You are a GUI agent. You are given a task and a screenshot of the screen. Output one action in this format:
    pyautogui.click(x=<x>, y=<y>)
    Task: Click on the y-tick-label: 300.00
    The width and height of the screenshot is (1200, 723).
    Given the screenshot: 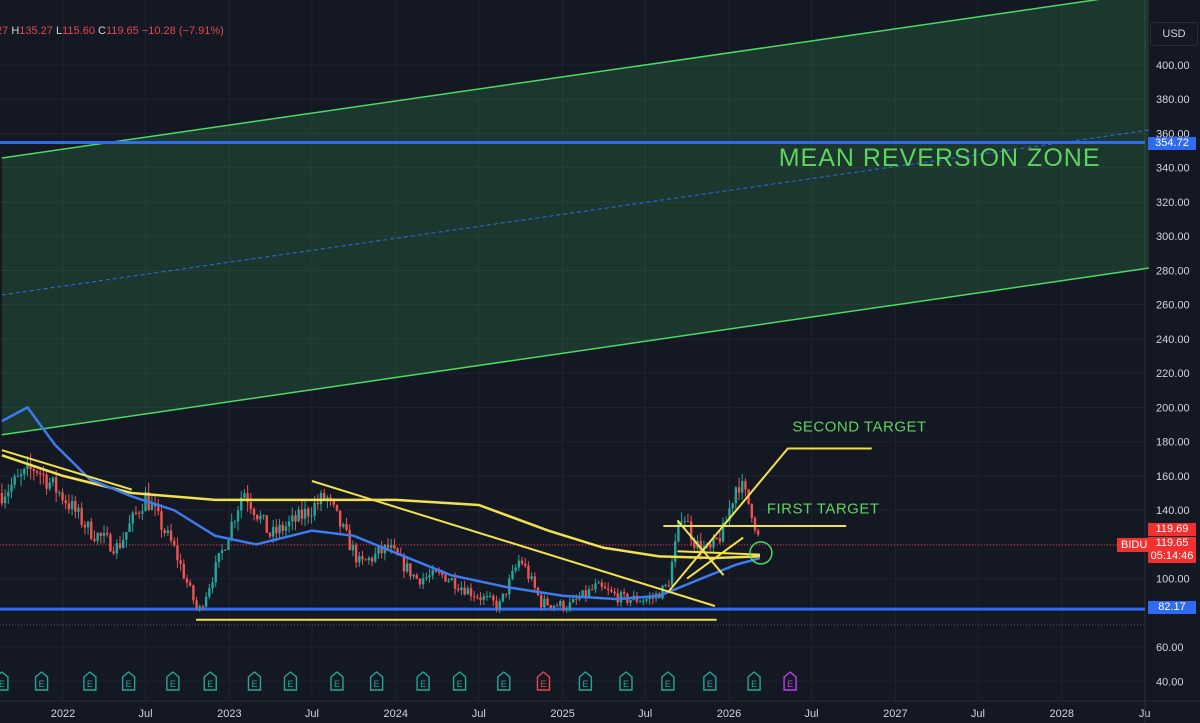 What is the action you would take?
    pyautogui.click(x=1173, y=237)
    